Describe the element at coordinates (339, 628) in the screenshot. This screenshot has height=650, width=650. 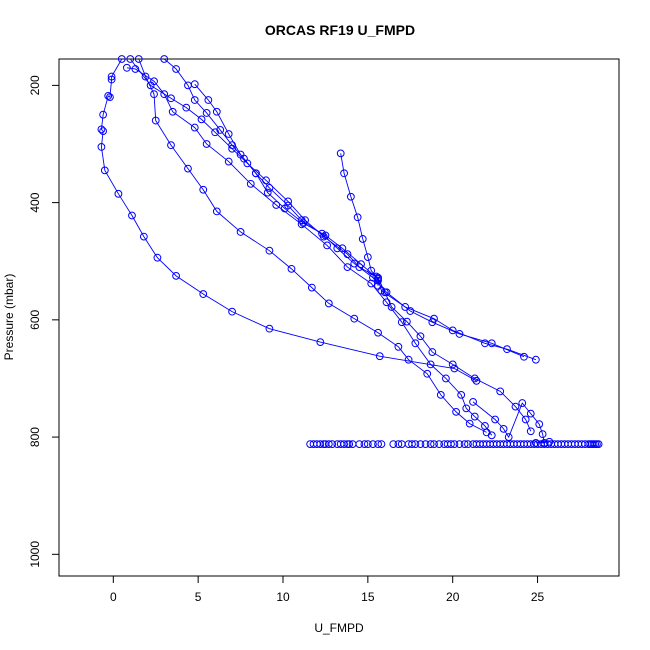
I see `x-axis-label: U_FMPD` at that location.